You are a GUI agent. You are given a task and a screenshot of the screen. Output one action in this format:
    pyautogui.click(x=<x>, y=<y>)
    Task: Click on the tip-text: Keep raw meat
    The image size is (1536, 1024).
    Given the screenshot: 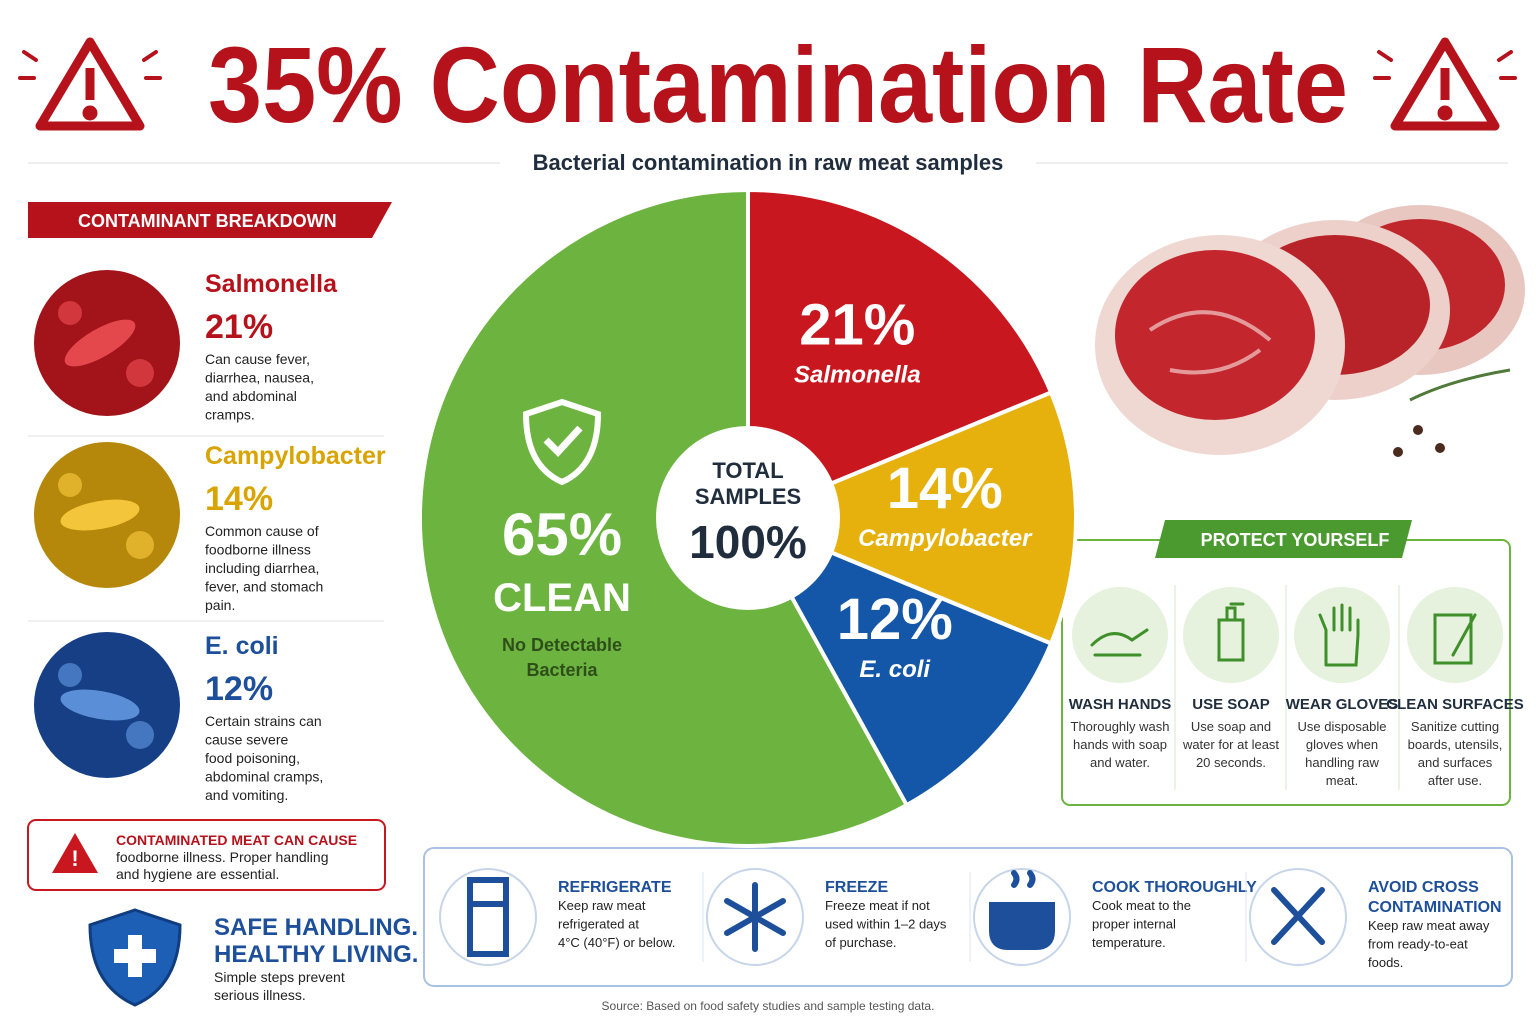 What is the action you would take?
    pyautogui.click(x=602, y=905)
    